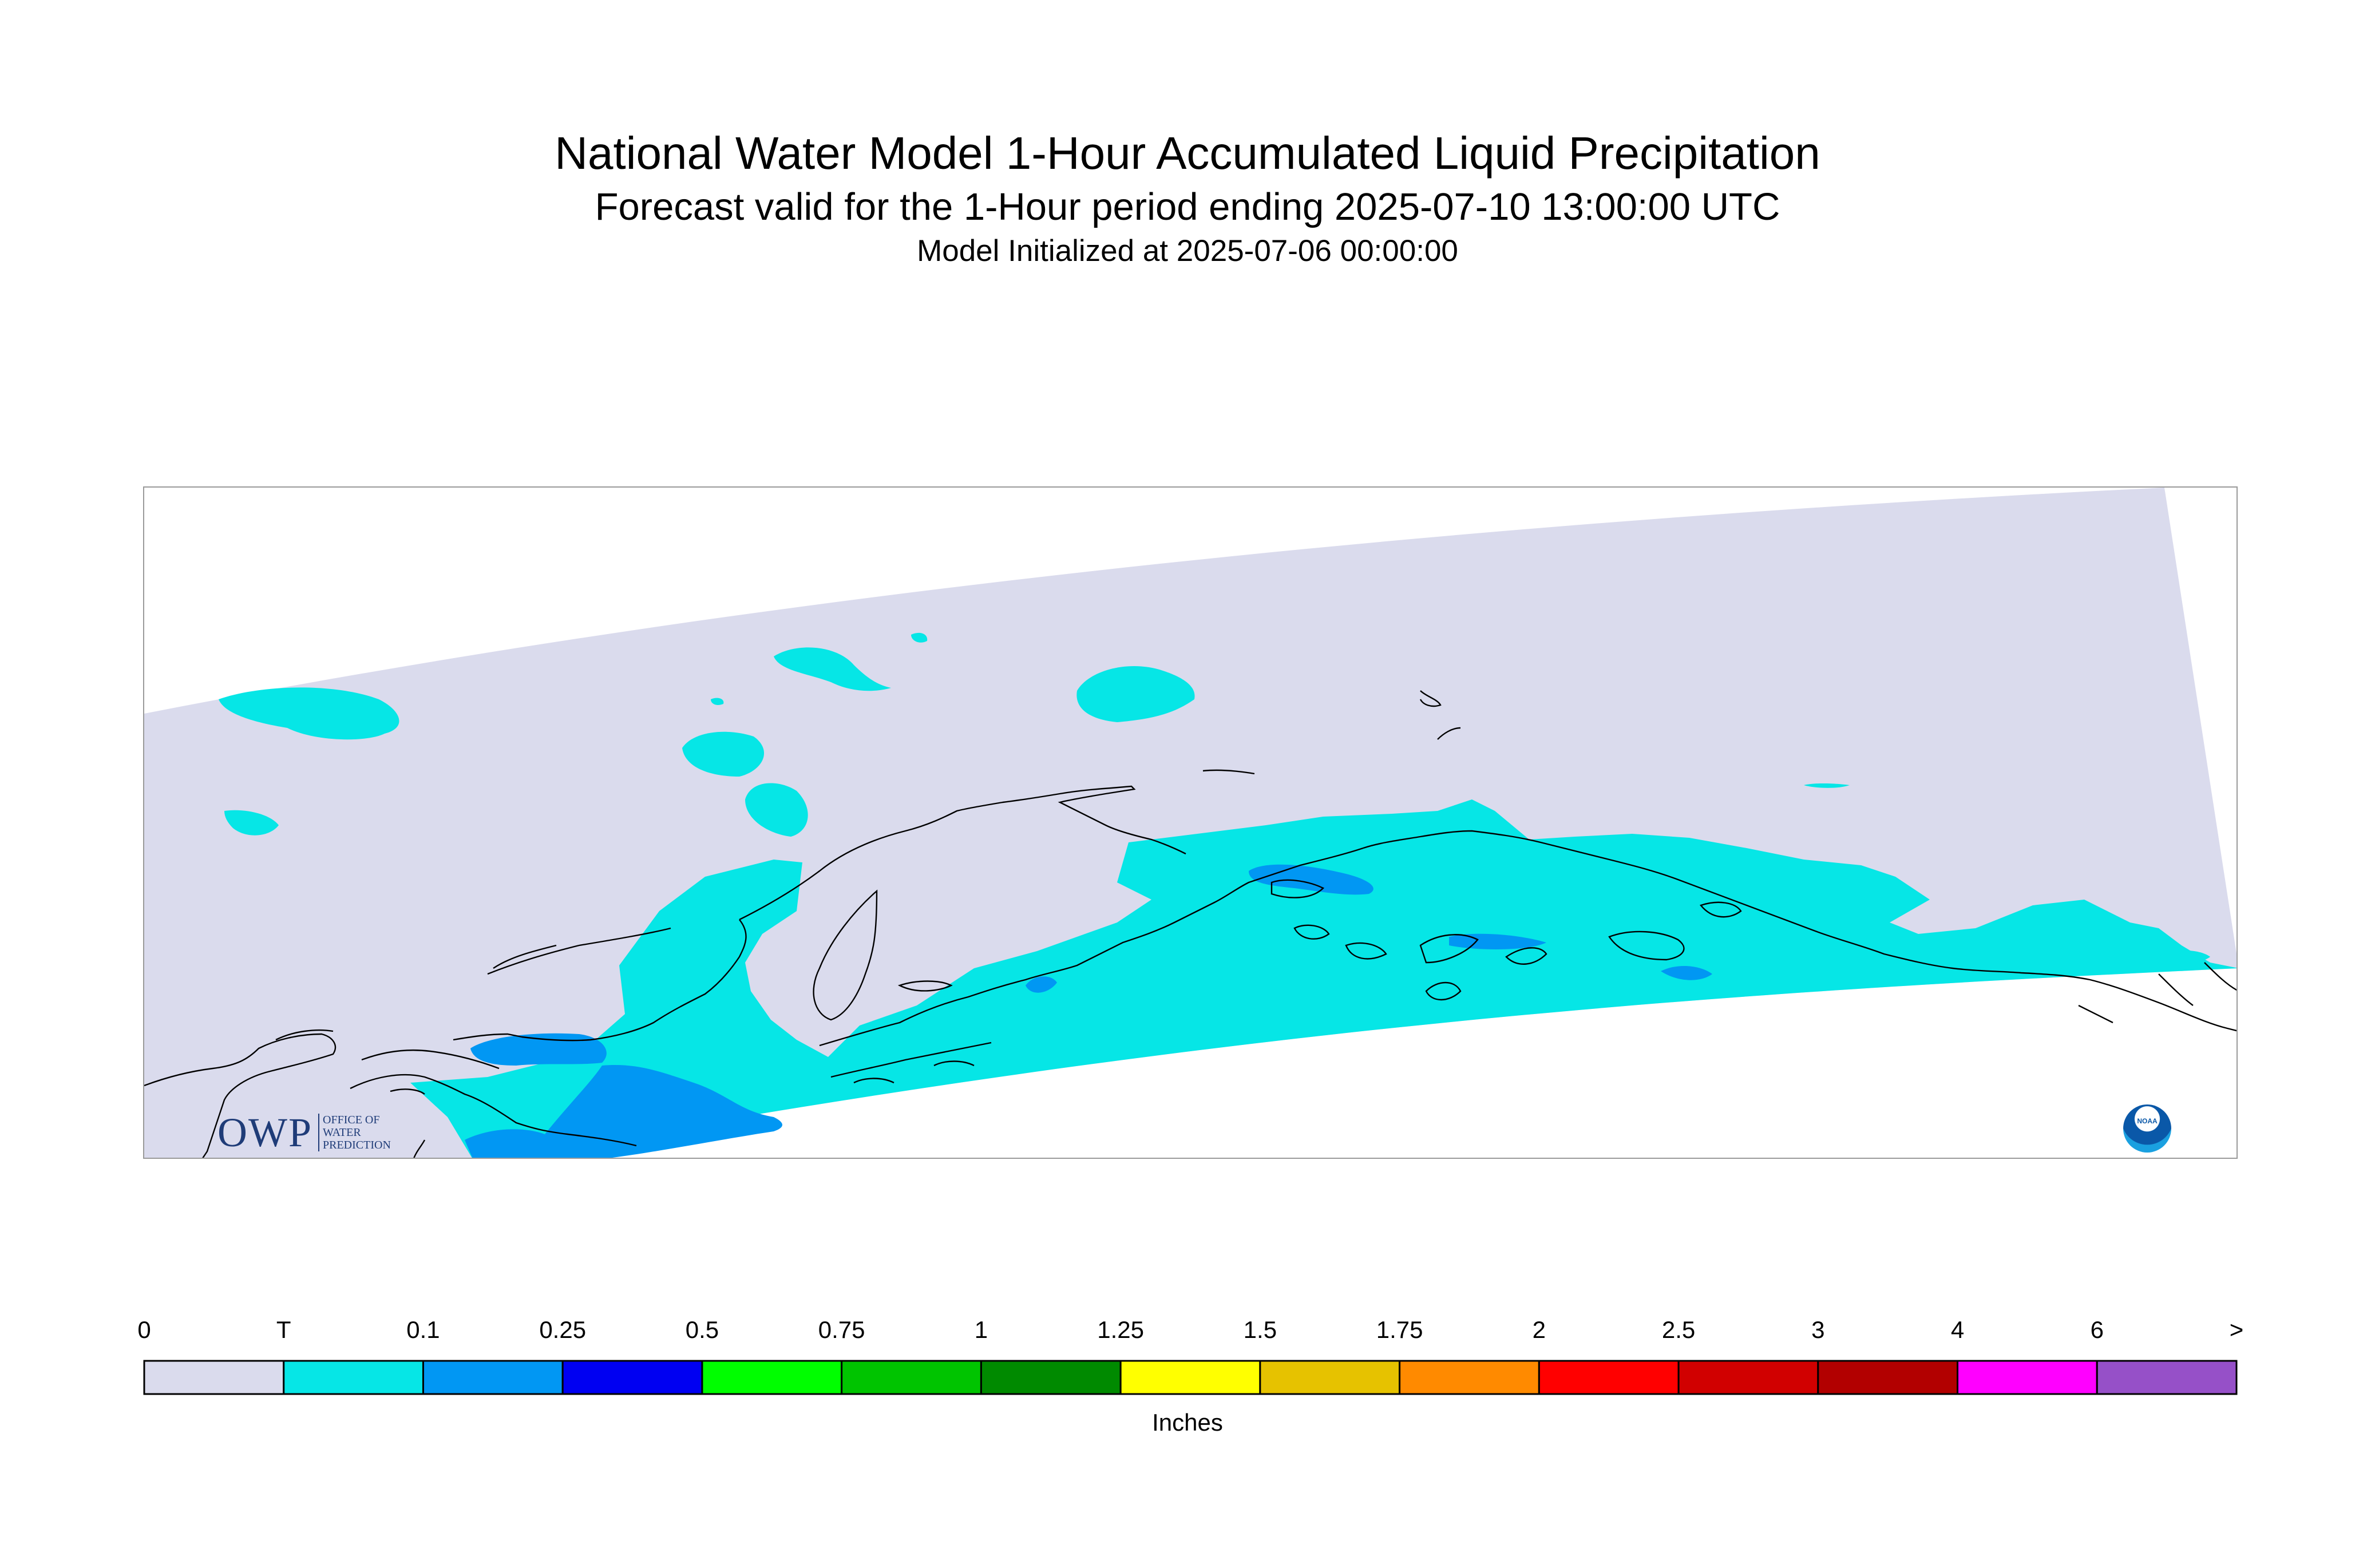  Describe the element at coordinates (264, 1132) in the screenshot. I see `owp-mark: OWP` at that location.